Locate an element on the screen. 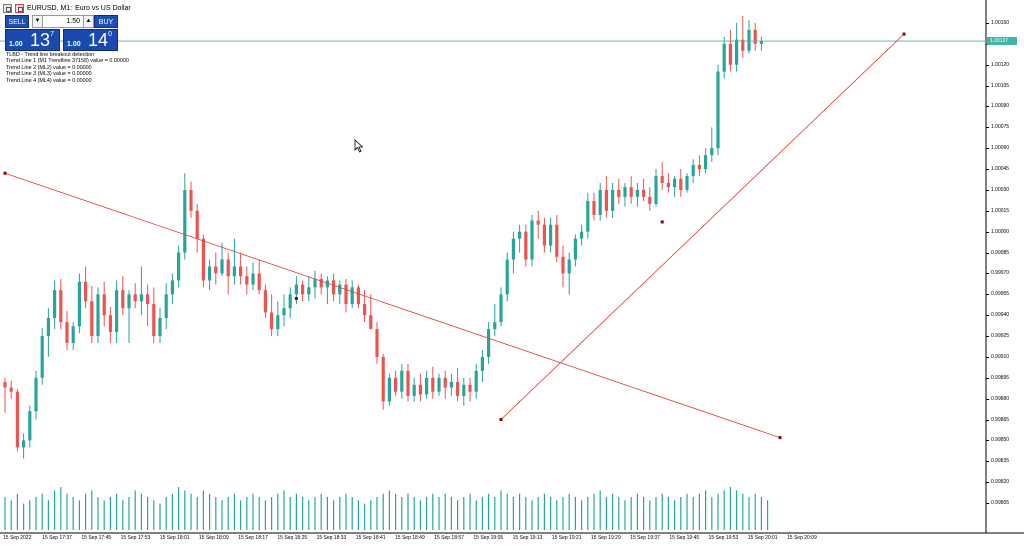 This screenshot has width=1024, height=546. price-label: 0.99805 is located at coordinates (1000, 503).